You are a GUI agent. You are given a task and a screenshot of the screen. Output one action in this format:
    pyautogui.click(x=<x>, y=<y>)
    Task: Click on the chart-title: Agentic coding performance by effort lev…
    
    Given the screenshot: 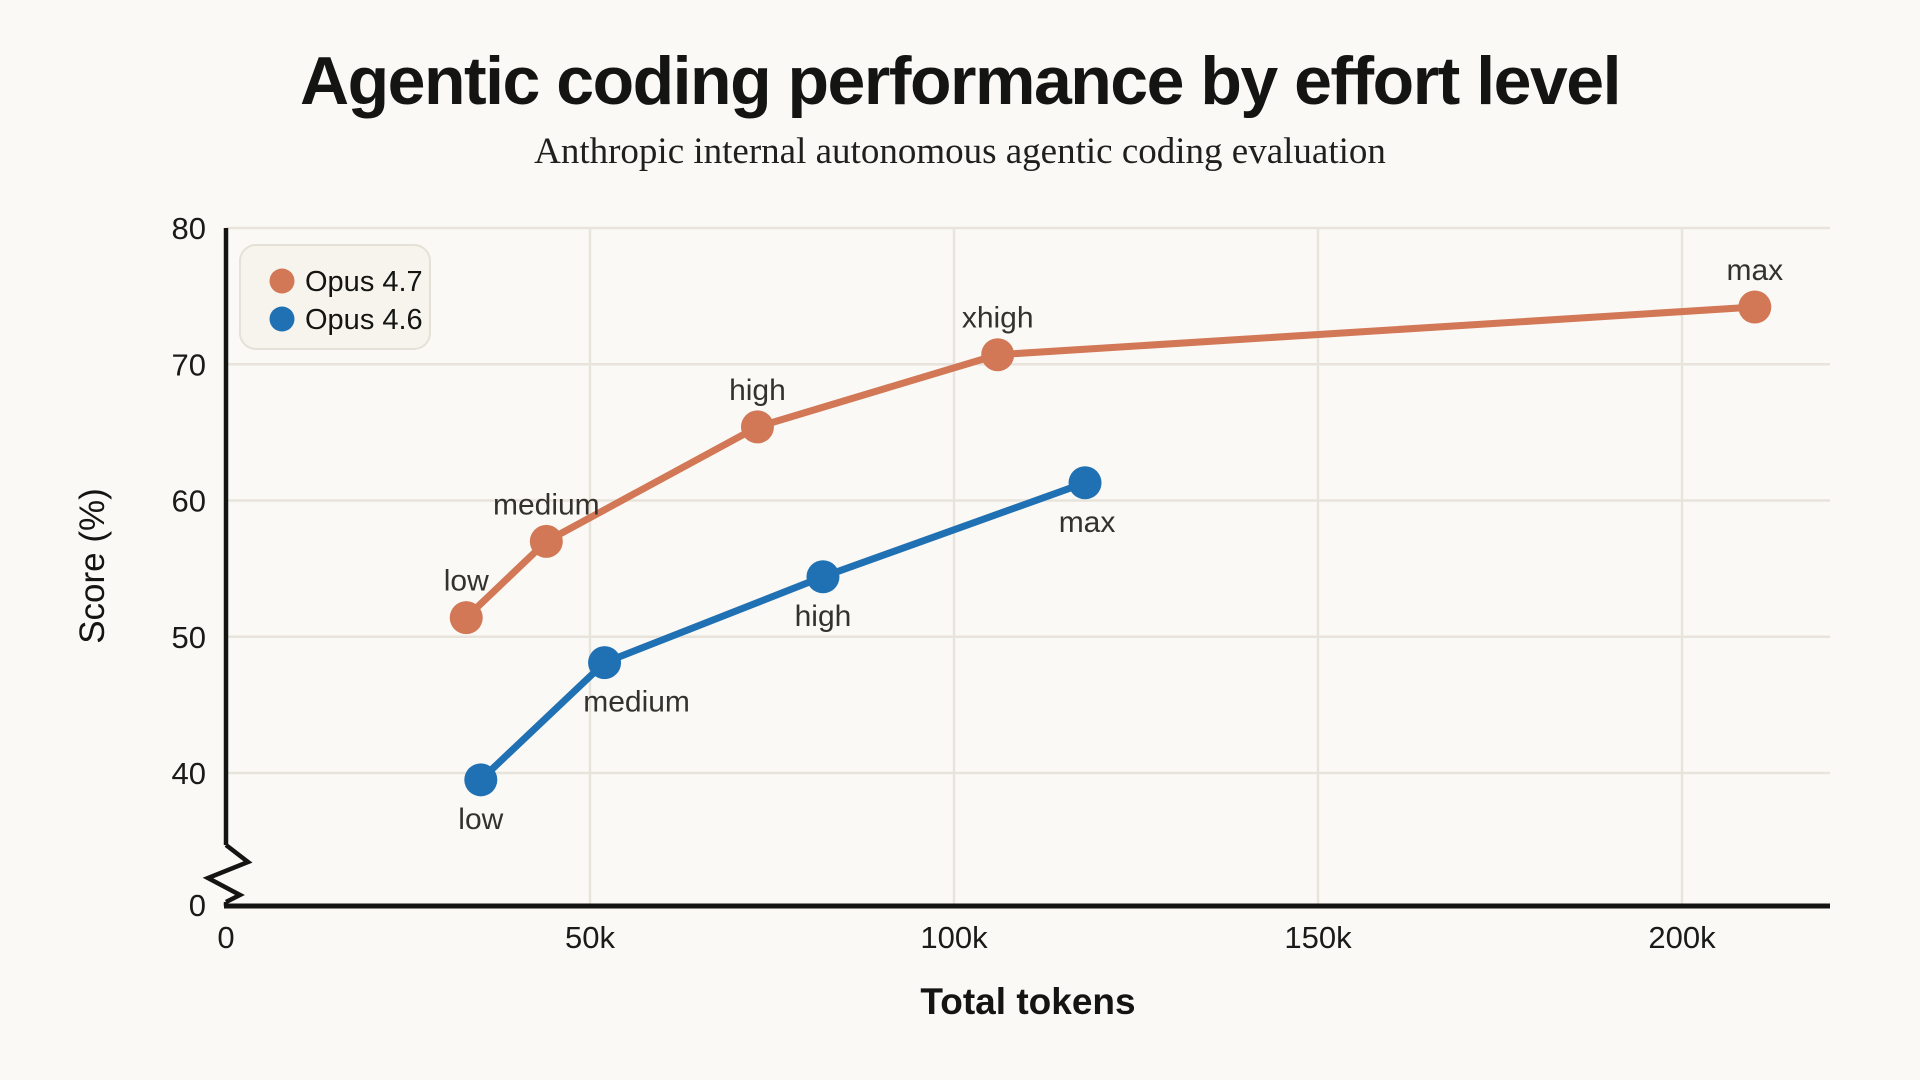 What is the action you would take?
    pyautogui.click(x=960, y=81)
    